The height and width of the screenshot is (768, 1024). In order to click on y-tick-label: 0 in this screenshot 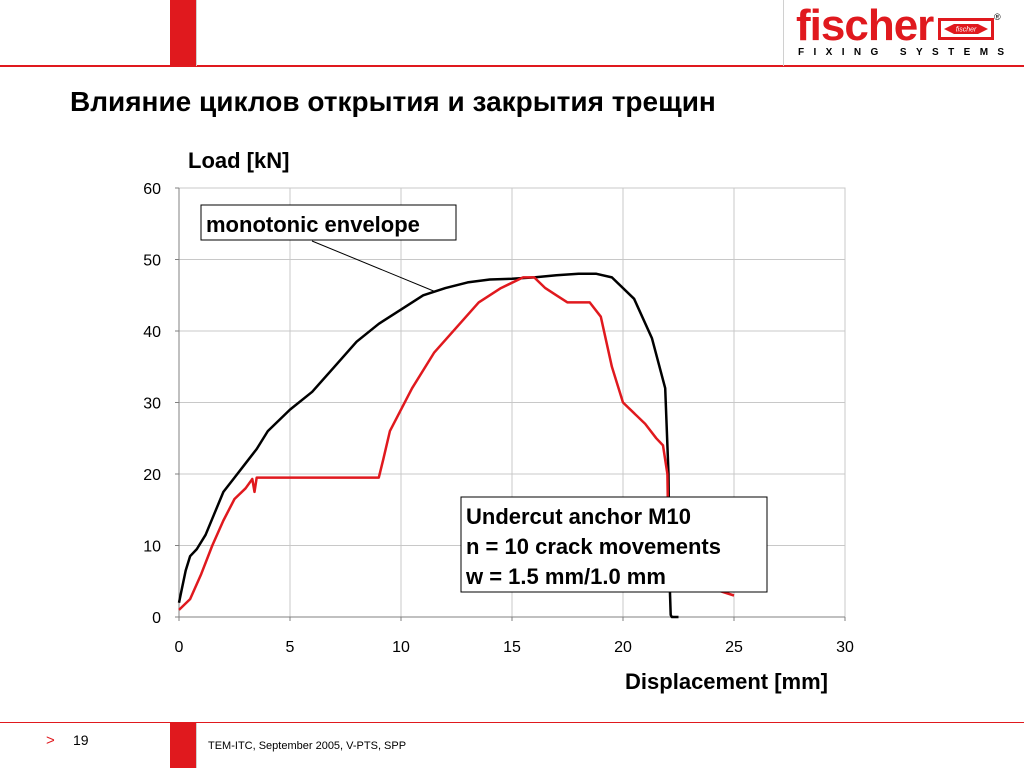, I will do `click(156, 618)`.